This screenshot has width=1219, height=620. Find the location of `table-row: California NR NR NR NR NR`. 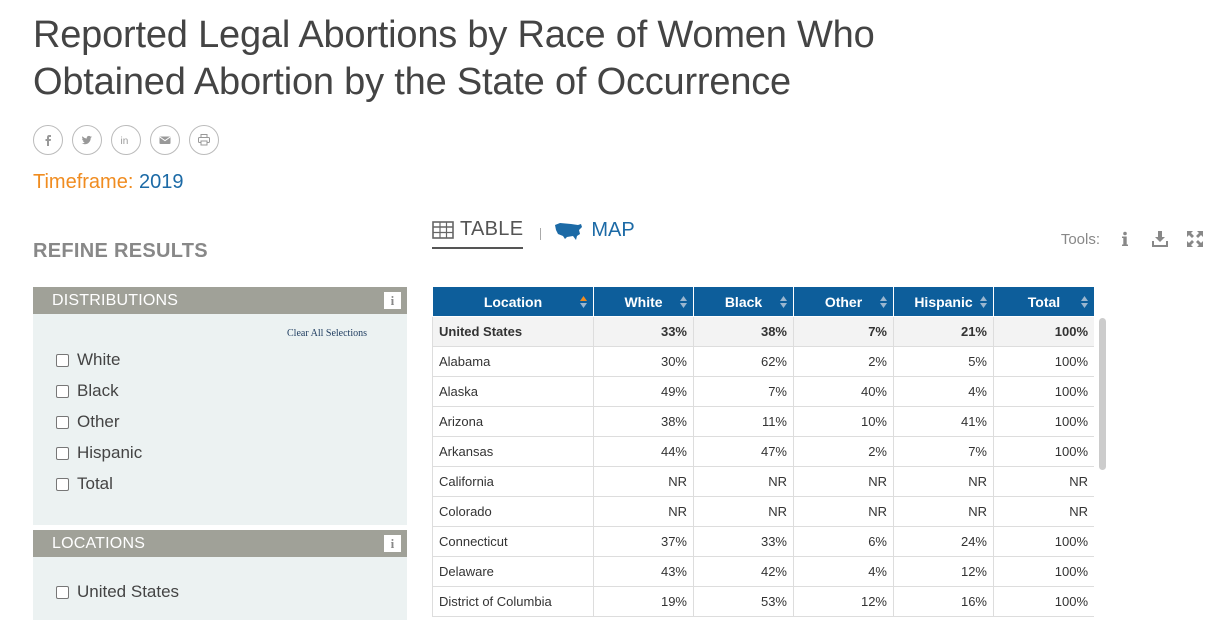

table-row: California NR NR NR NR NR is located at coordinates (763, 481).